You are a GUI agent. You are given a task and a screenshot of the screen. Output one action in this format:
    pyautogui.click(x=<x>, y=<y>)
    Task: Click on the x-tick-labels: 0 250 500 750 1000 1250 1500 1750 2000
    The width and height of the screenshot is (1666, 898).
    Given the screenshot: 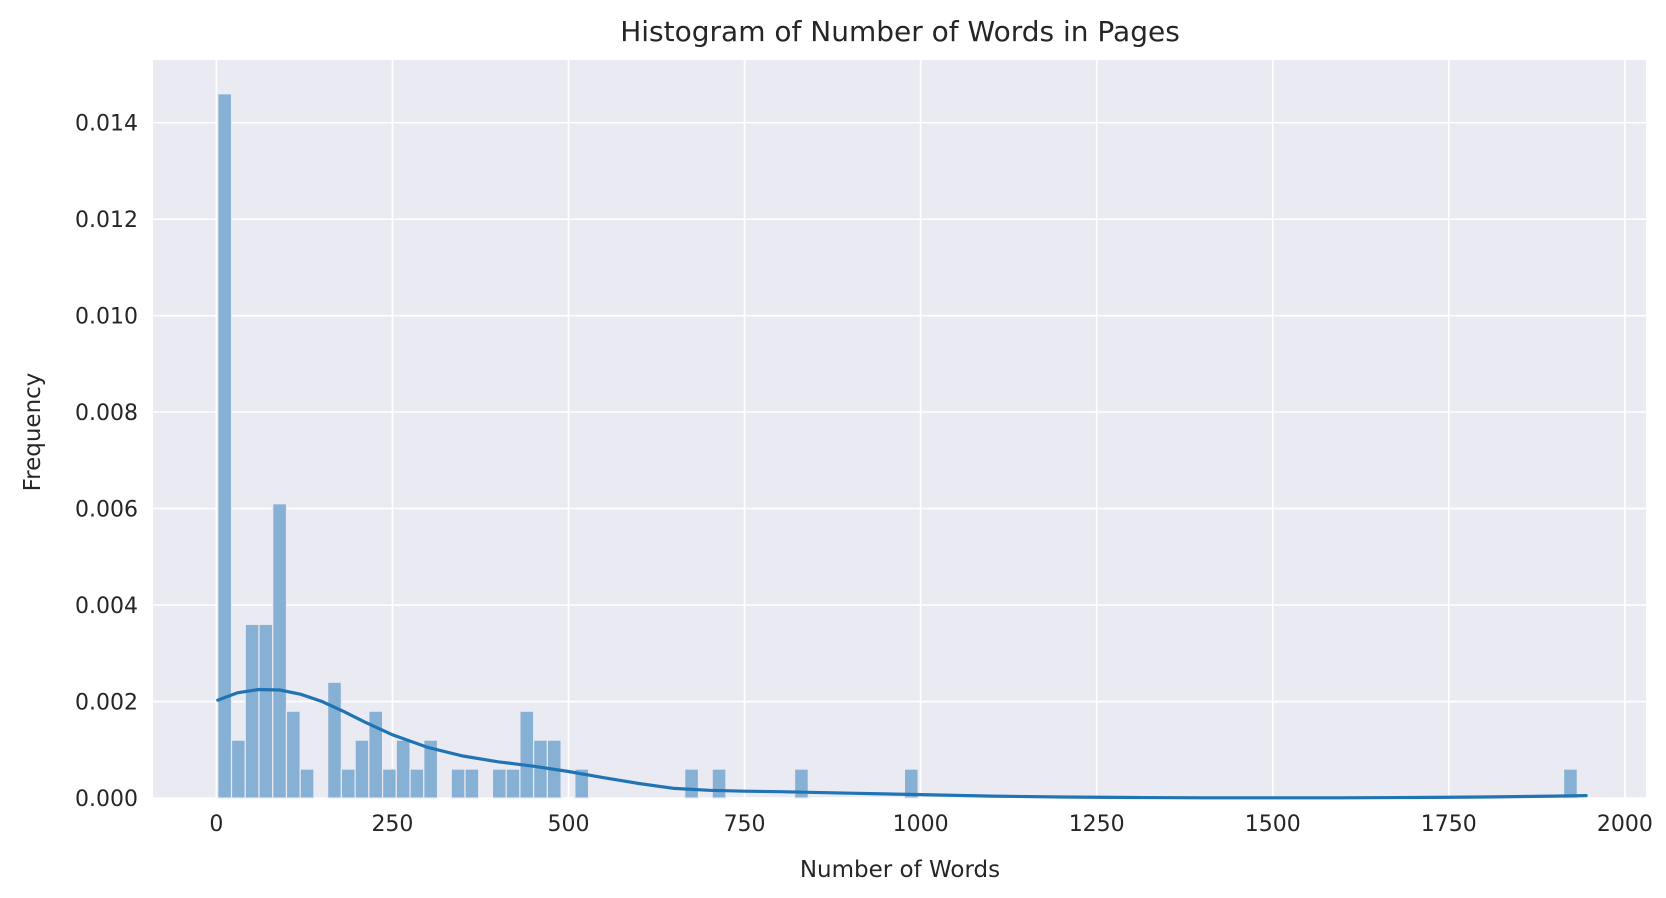 What is the action you would take?
    pyautogui.click(x=930, y=824)
    